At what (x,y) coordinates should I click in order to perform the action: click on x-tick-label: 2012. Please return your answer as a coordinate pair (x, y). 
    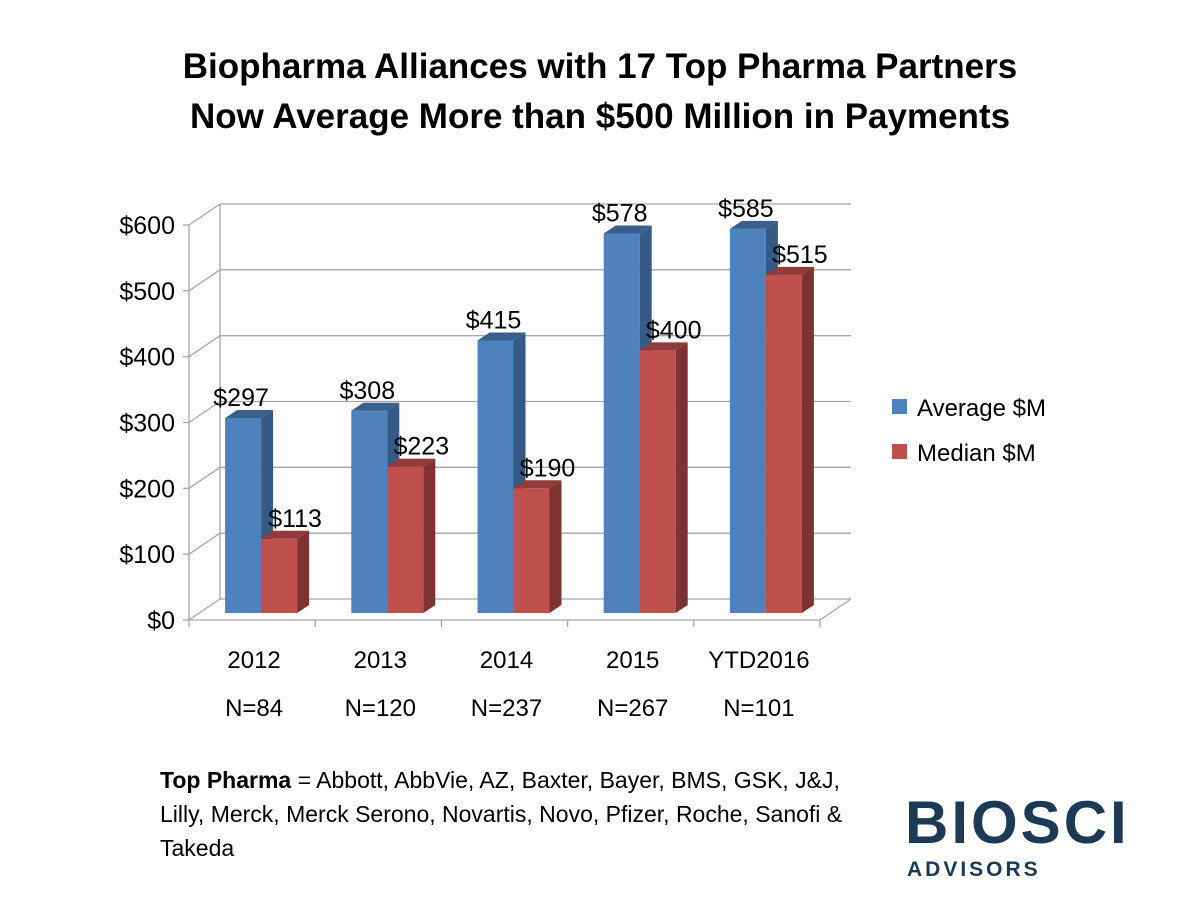
    Looking at the image, I should click on (253, 660).